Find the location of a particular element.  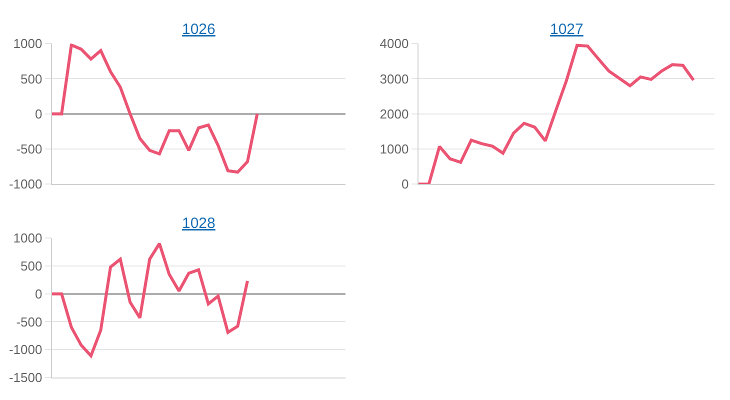

chart-title: 1026 is located at coordinates (199, 29).